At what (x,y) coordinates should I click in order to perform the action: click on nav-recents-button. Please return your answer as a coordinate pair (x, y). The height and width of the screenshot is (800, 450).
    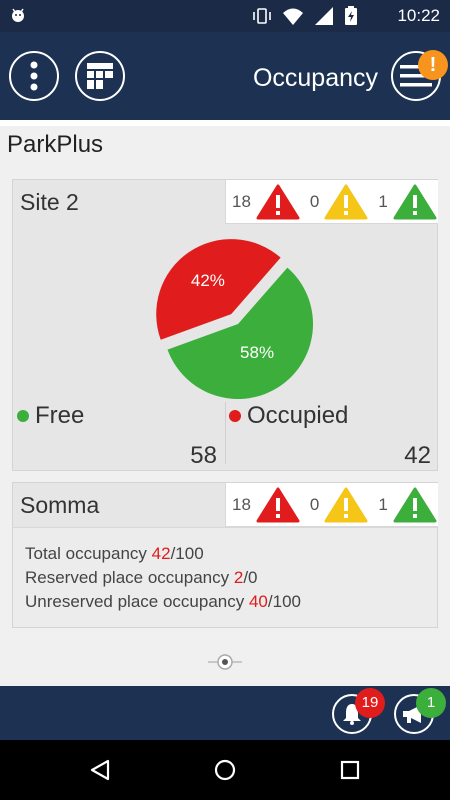
    Looking at the image, I should click on (350, 770).